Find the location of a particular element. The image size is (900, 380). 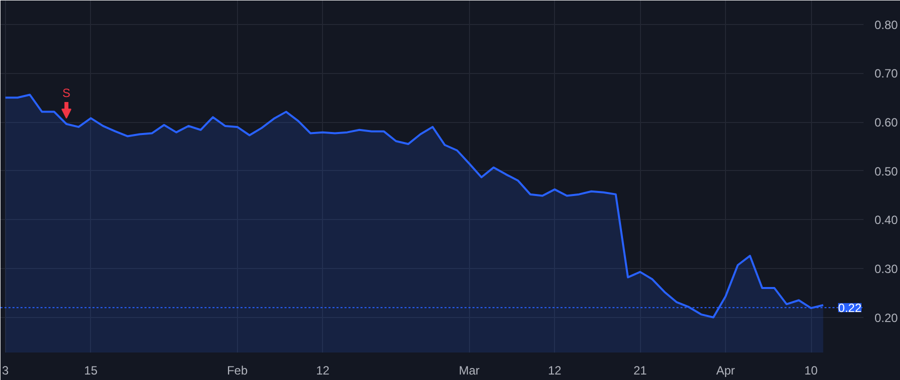

x-tick-label: 21 is located at coordinates (640, 371).